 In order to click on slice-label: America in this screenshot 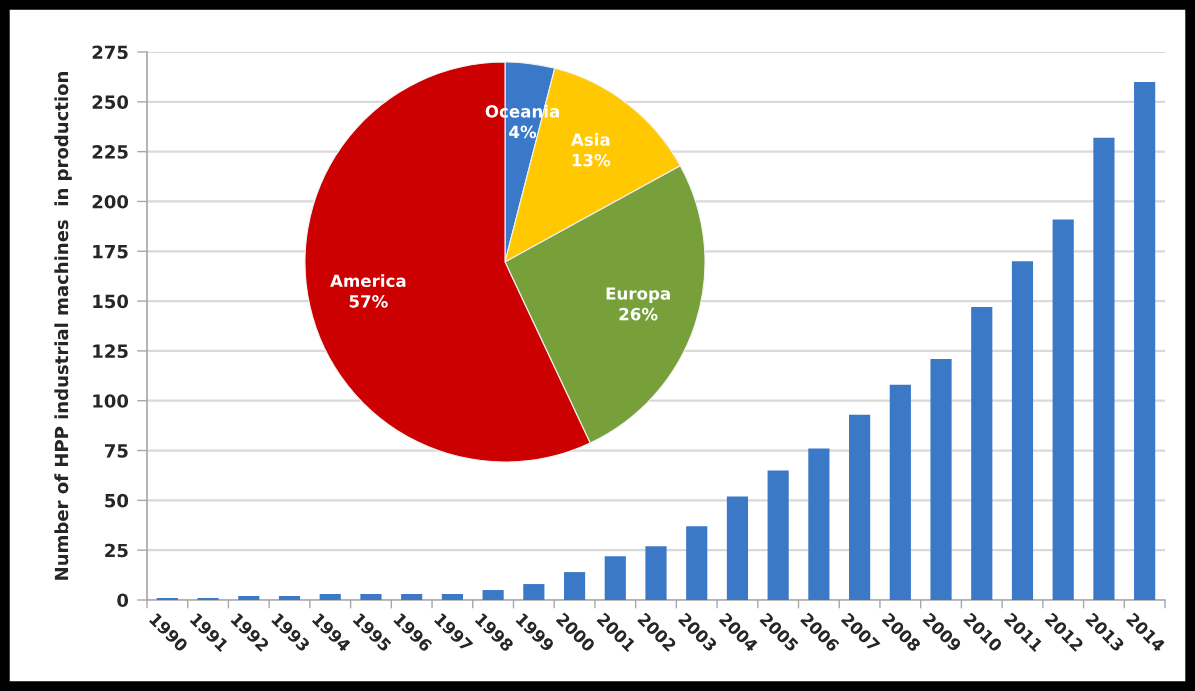, I will do `click(368, 281)`.